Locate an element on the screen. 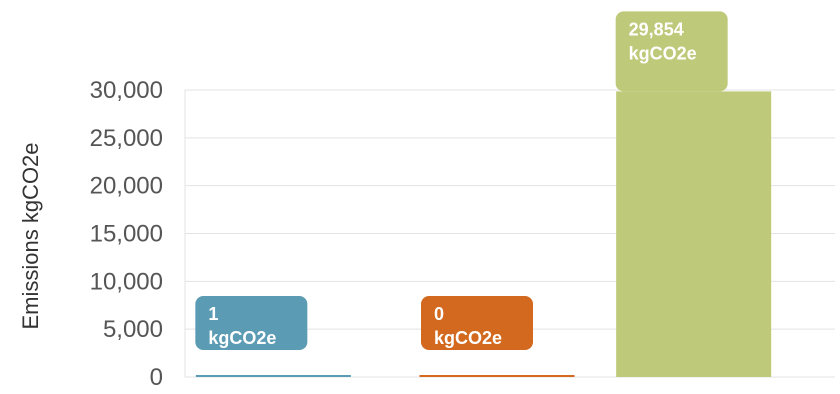 The height and width of the screenshot is (394, 840). y-tick-label: 20,000 is located at coordinates (126, 186).